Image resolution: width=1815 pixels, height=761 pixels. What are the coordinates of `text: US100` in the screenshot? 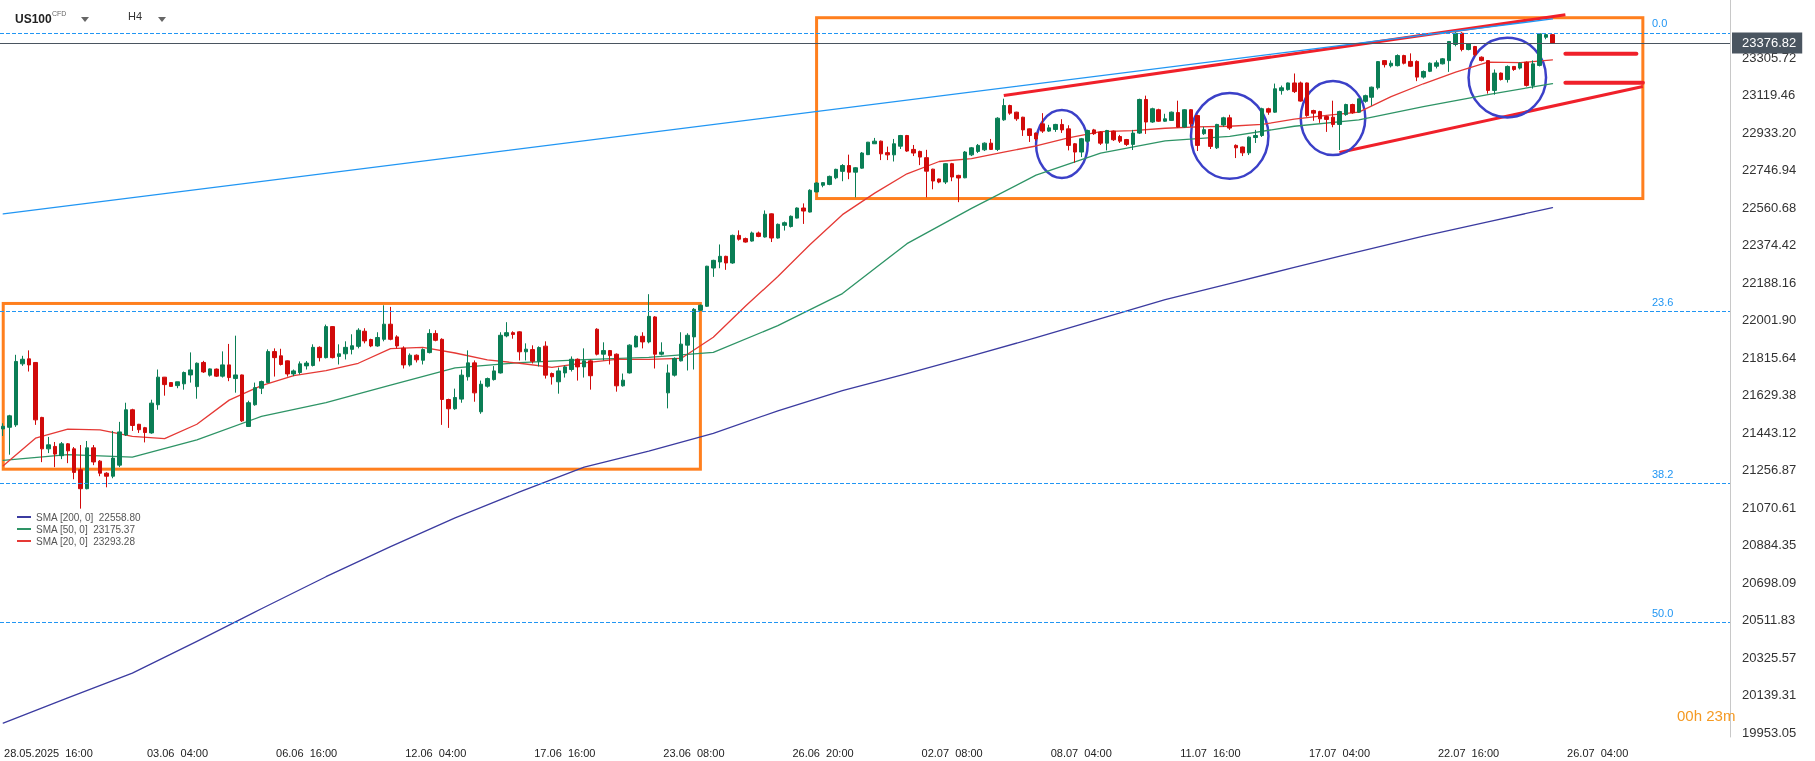 It's located at (34, 19).